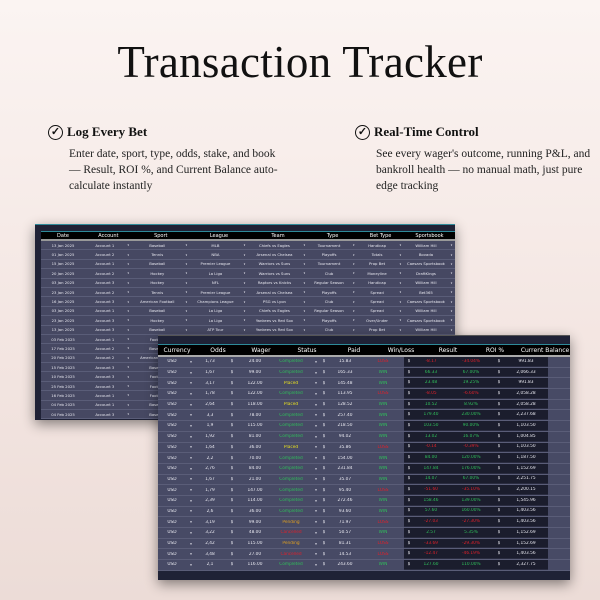 The height and width of the screenshot is (600, 600). Describe the element at coordinates (255, 426) in the screenshot. I see `wager-cell: 115.00` at that location.